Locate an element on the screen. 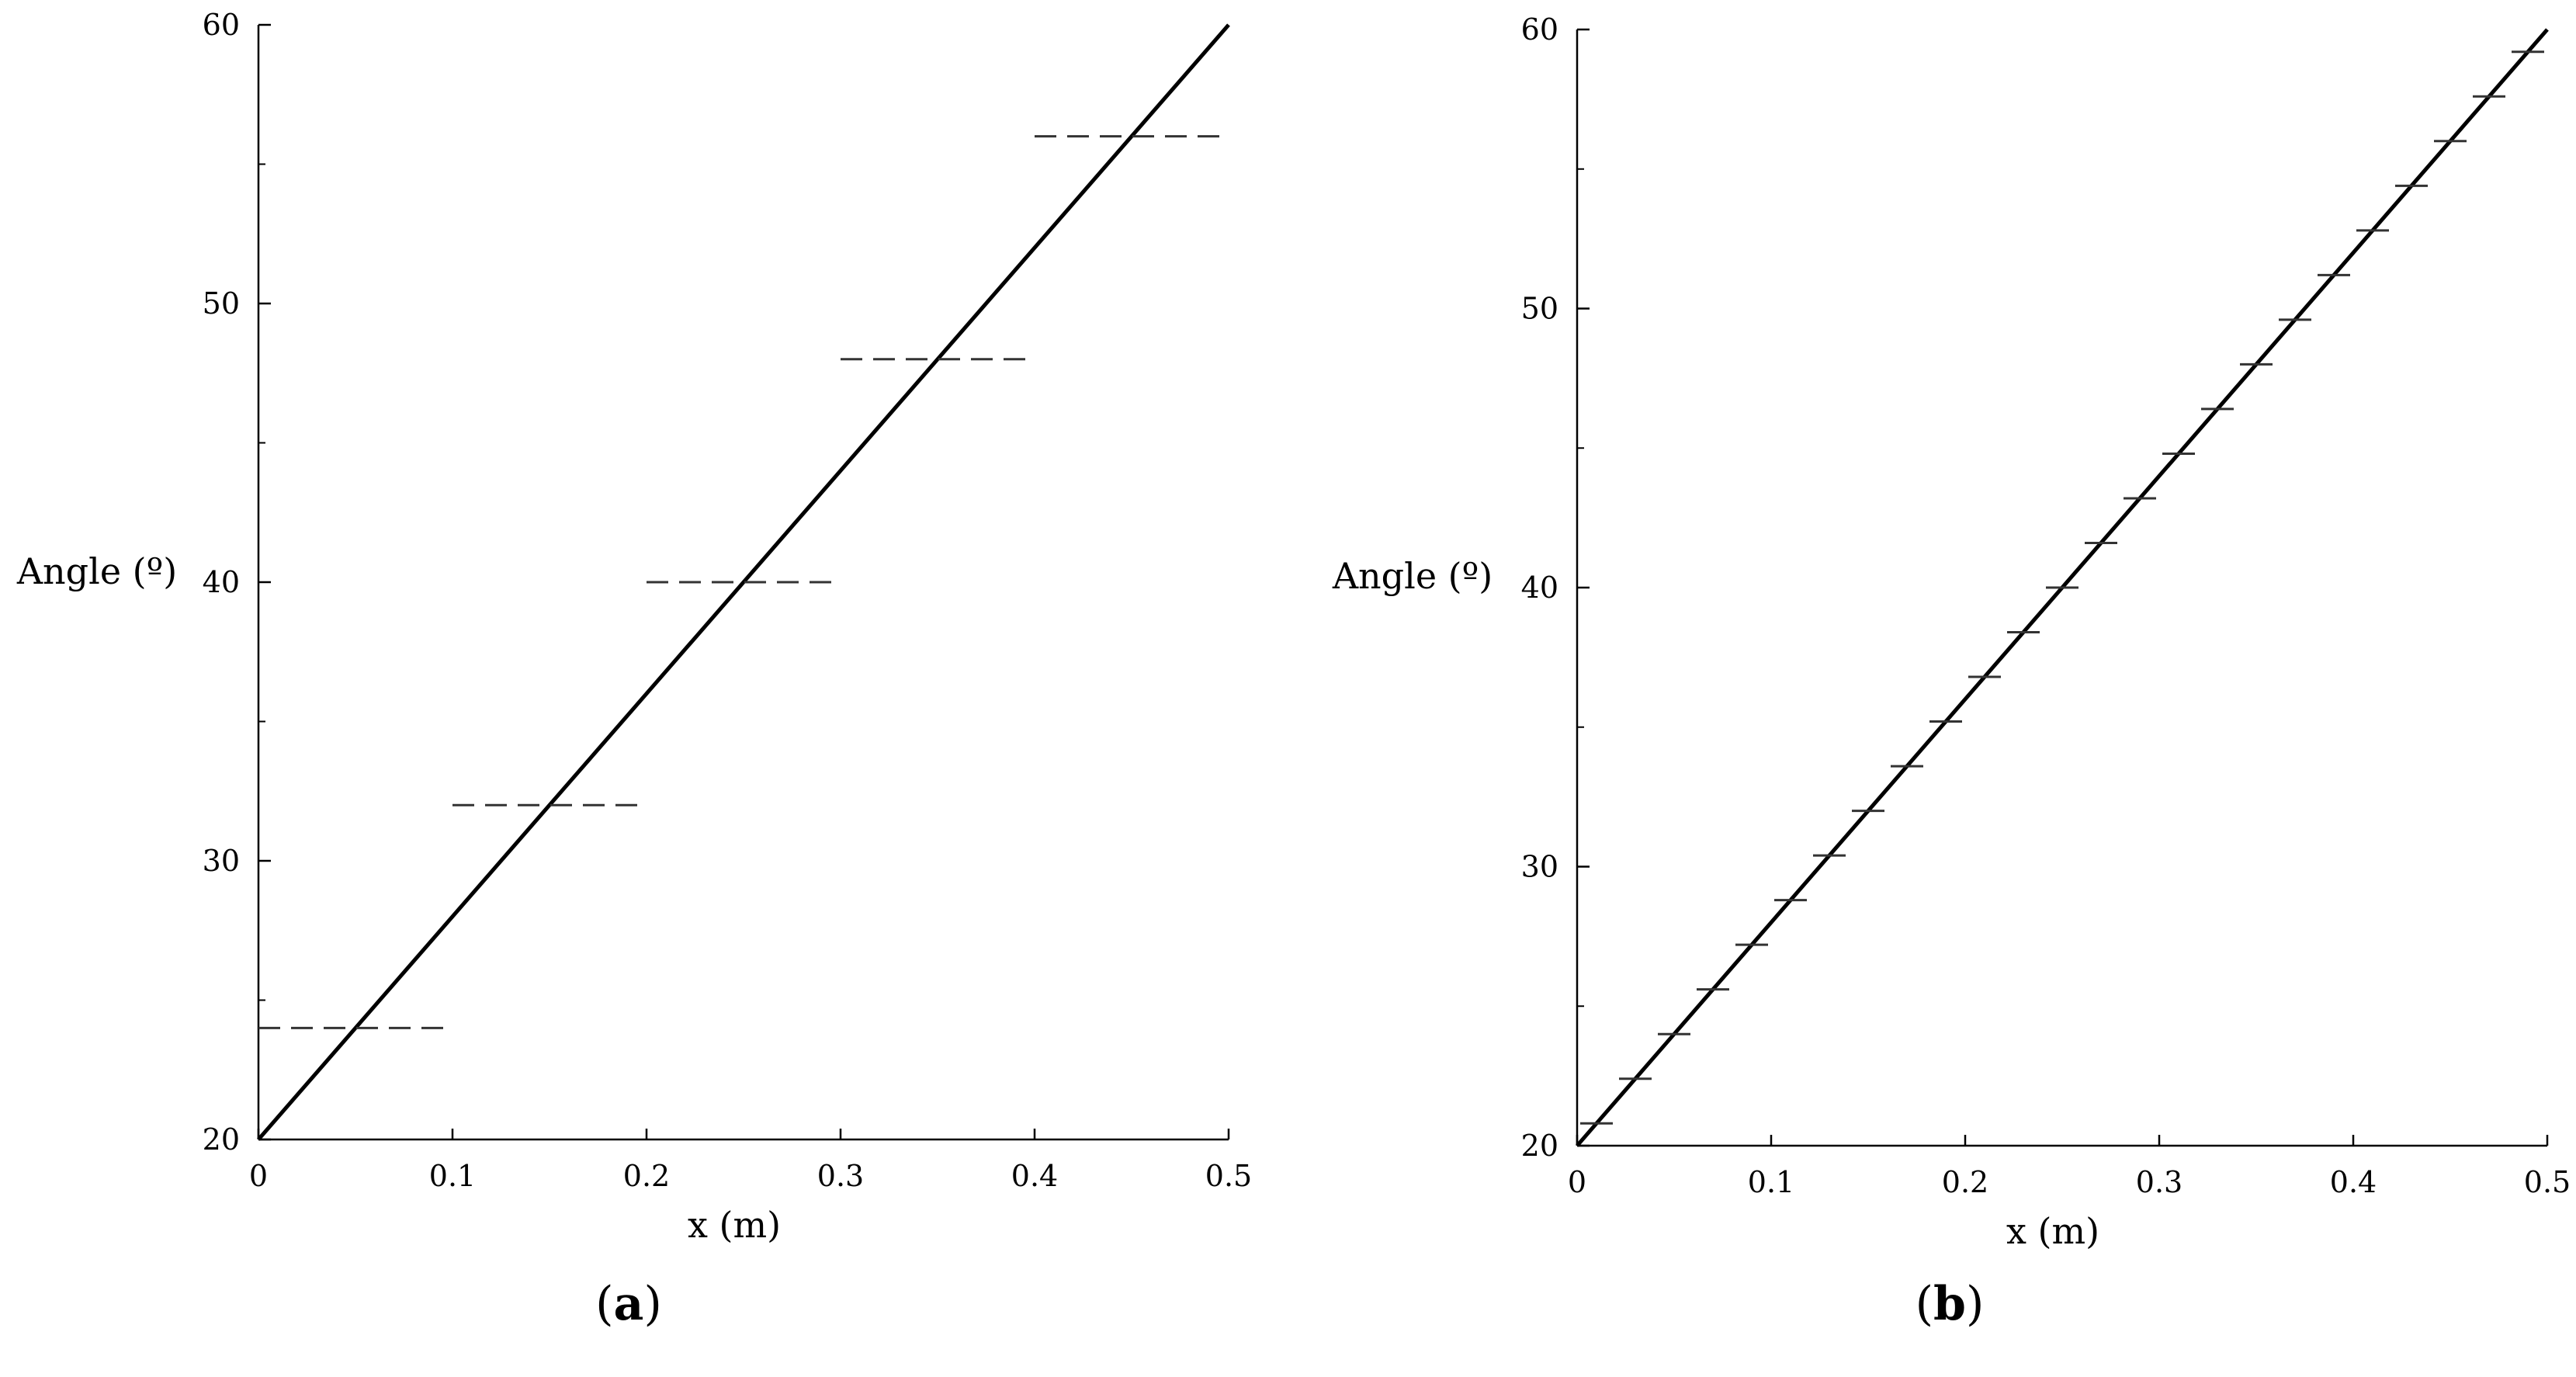 The image size is (2576, 1377). panel-label: (b) is located at coordinates (1950, 1304).